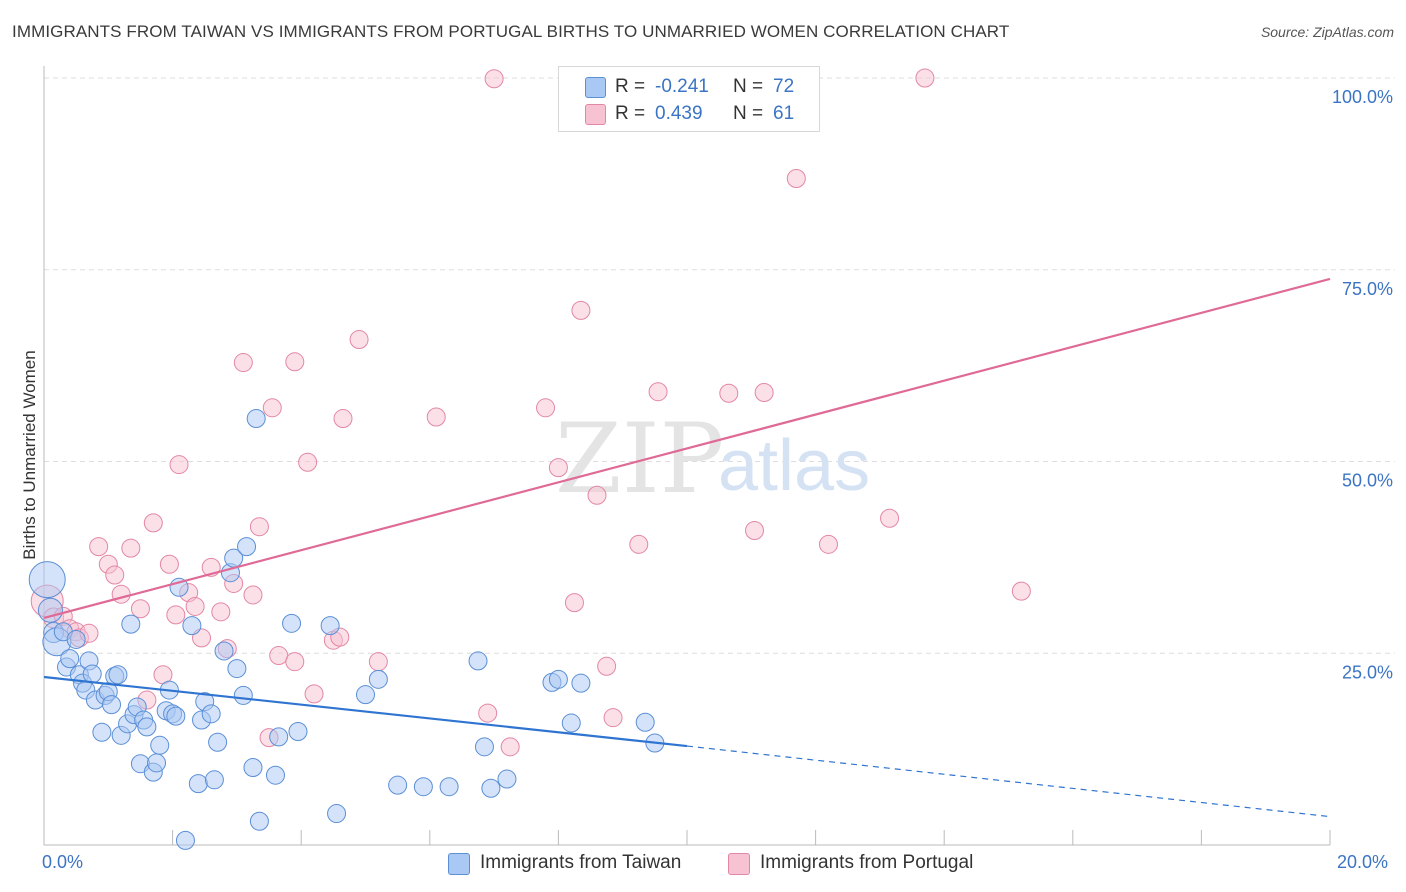 The image size is (1406, 892). What do you see at coordinates (1367, 481) in the screenshot?
I see `y-tick-label: 50.0%` at bounding box center [1367, 481].